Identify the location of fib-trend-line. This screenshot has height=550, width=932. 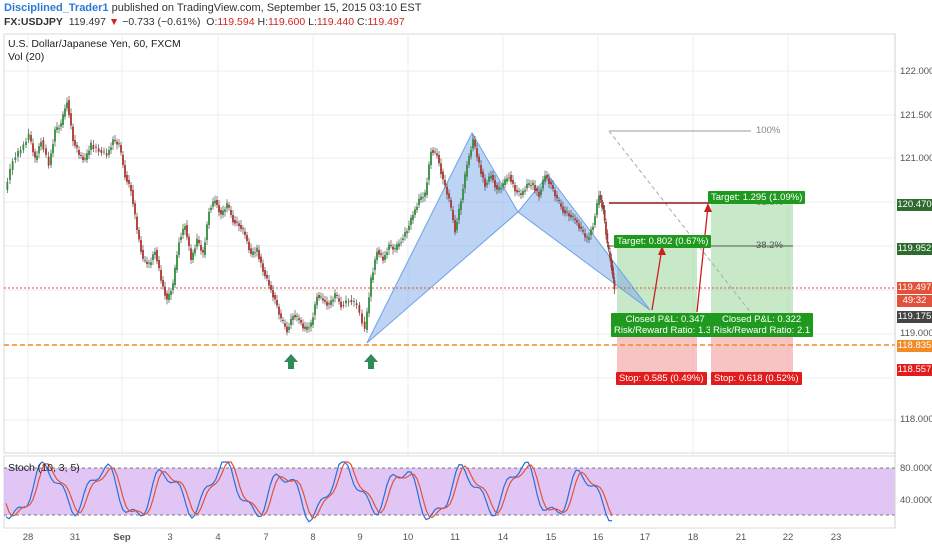
(680, 222).